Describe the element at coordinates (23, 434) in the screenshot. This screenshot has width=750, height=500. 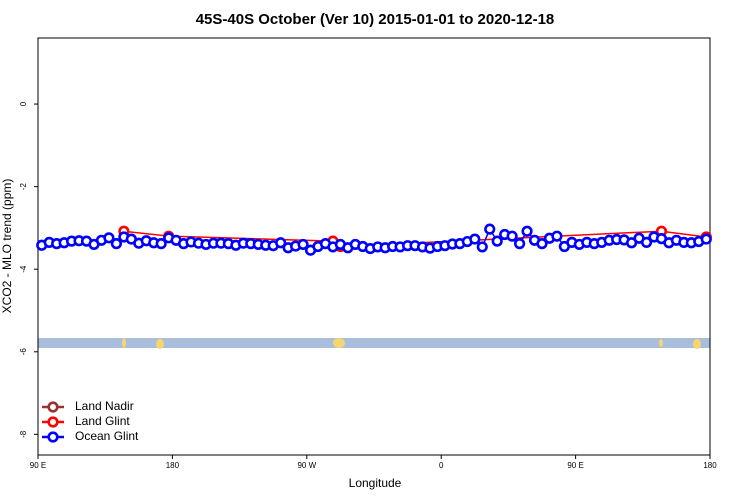
I see `y-tick-label: -8` at that location.